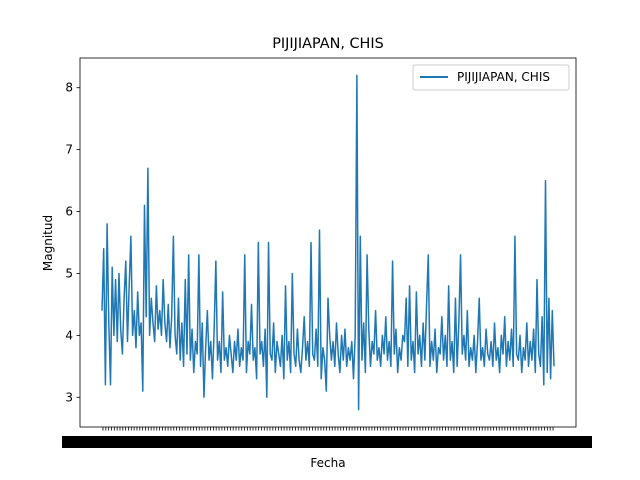 This screenshot has width=640, height=480. I want to click on y-tick-label: 6, so click(69, 212).